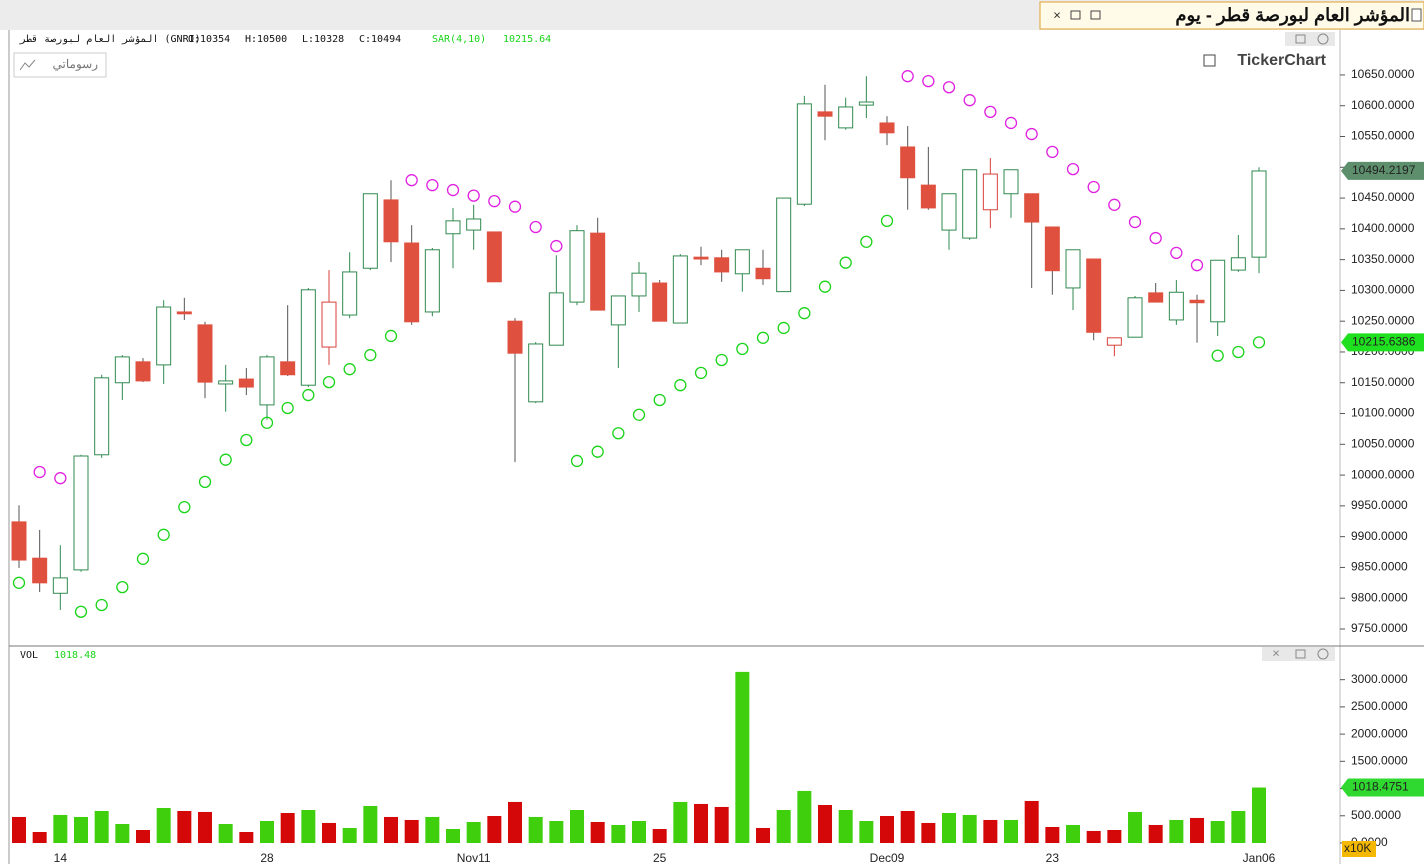 The width and height of the screenshot is (1424, 864). I want to click on drawings-button-label: رسوماتي, so click(76, 64).